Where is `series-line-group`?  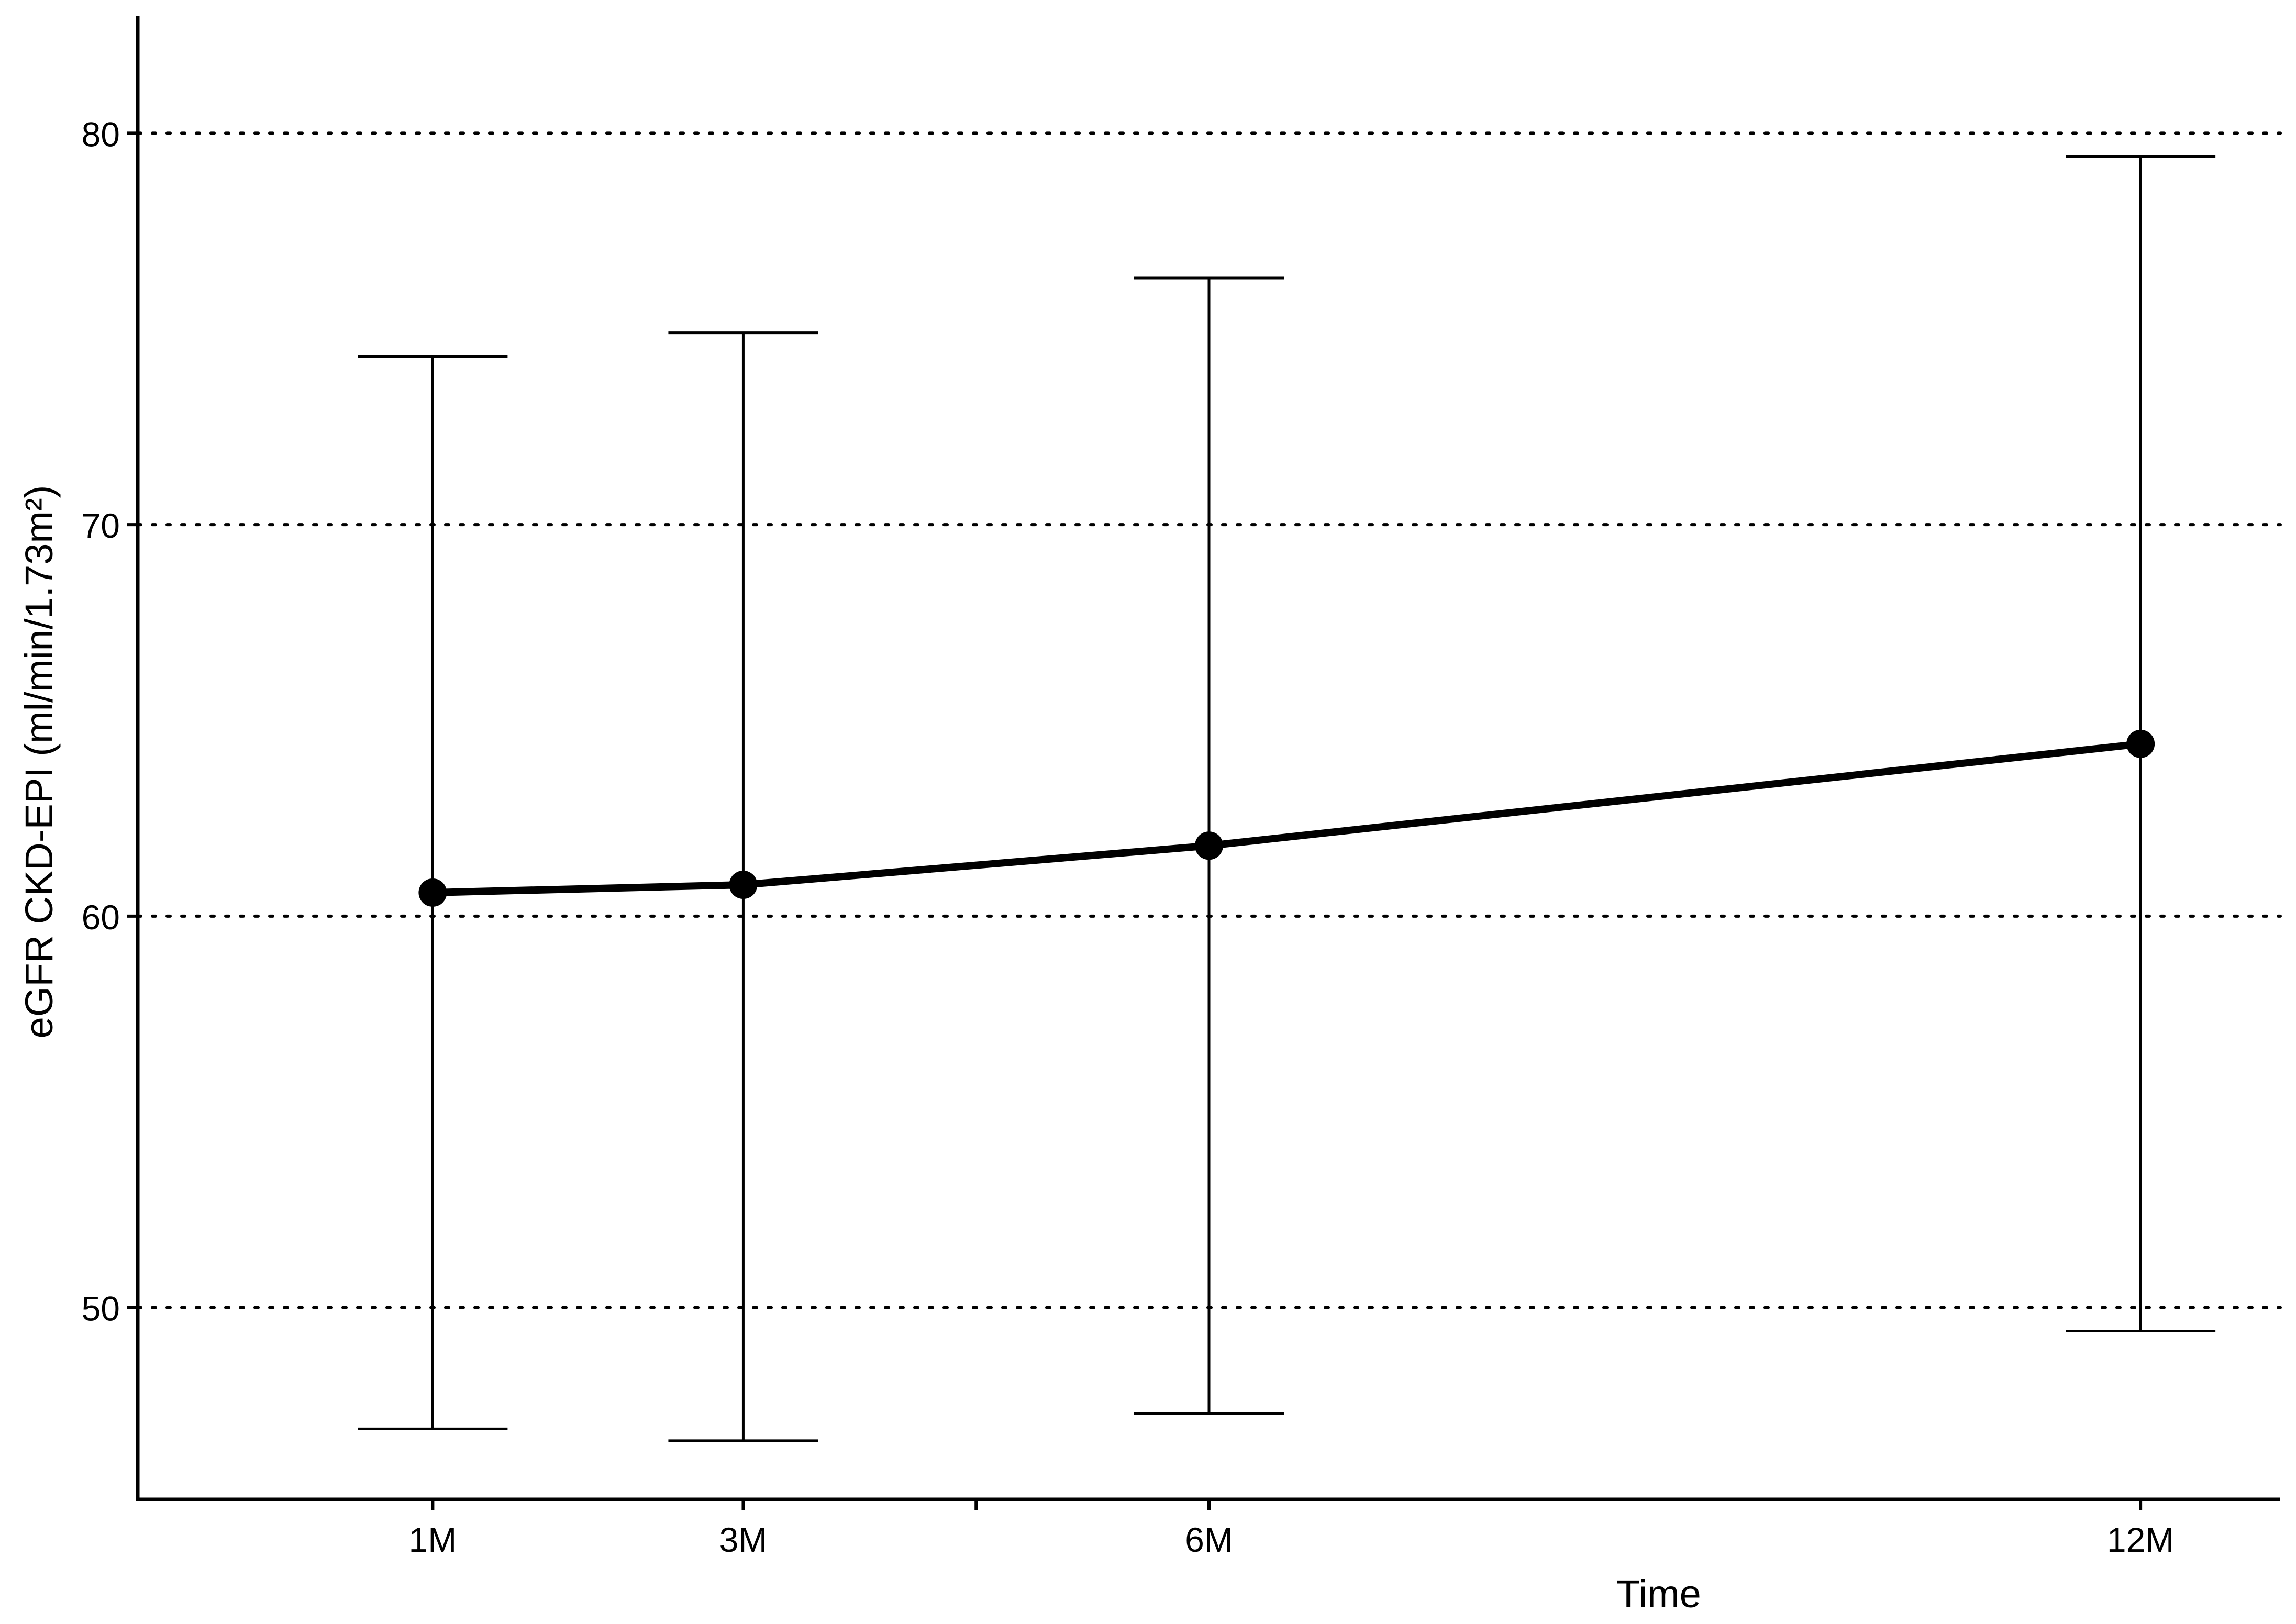
series-line-group is located at coordinates (1287, 818).